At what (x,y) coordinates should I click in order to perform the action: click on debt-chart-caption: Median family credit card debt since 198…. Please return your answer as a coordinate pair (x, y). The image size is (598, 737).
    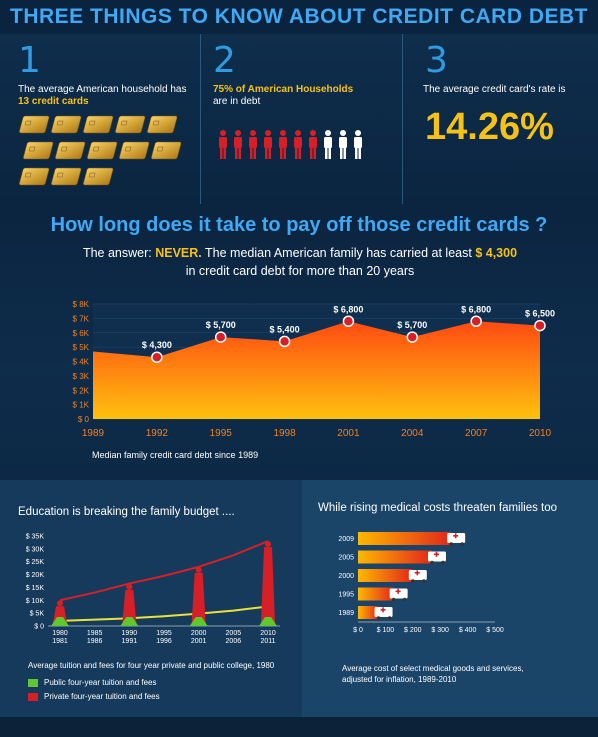
    Looking at the image, I should click on (175, 455).